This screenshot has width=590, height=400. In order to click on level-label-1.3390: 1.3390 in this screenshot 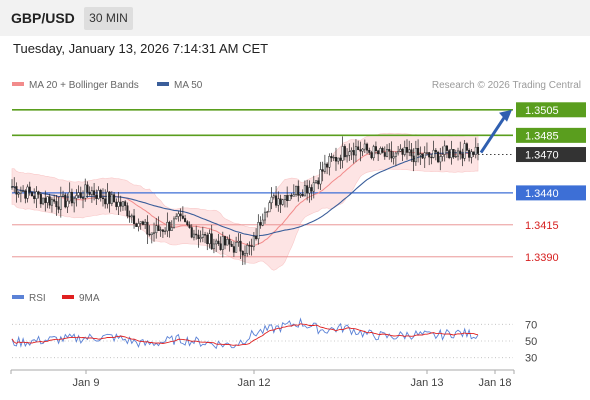, I will do `click(542, 258)`.